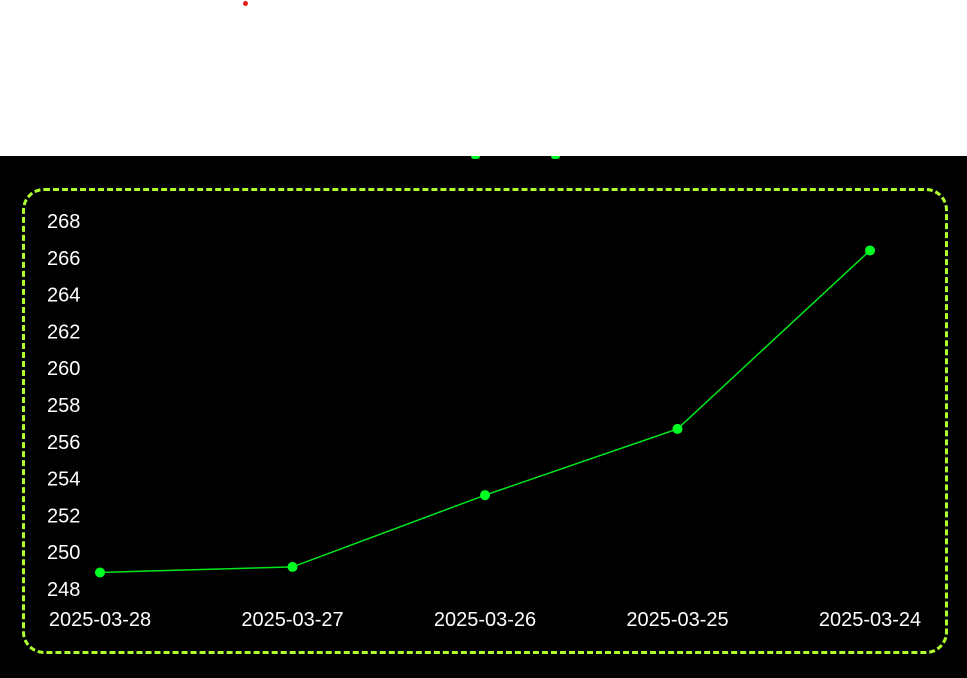 The width and height of the screenshot is (967, 678). What do you see at coordinates (63, 553) in the screenshot?
I see `y-tick-label: 250` at bounding box center [63, 553].